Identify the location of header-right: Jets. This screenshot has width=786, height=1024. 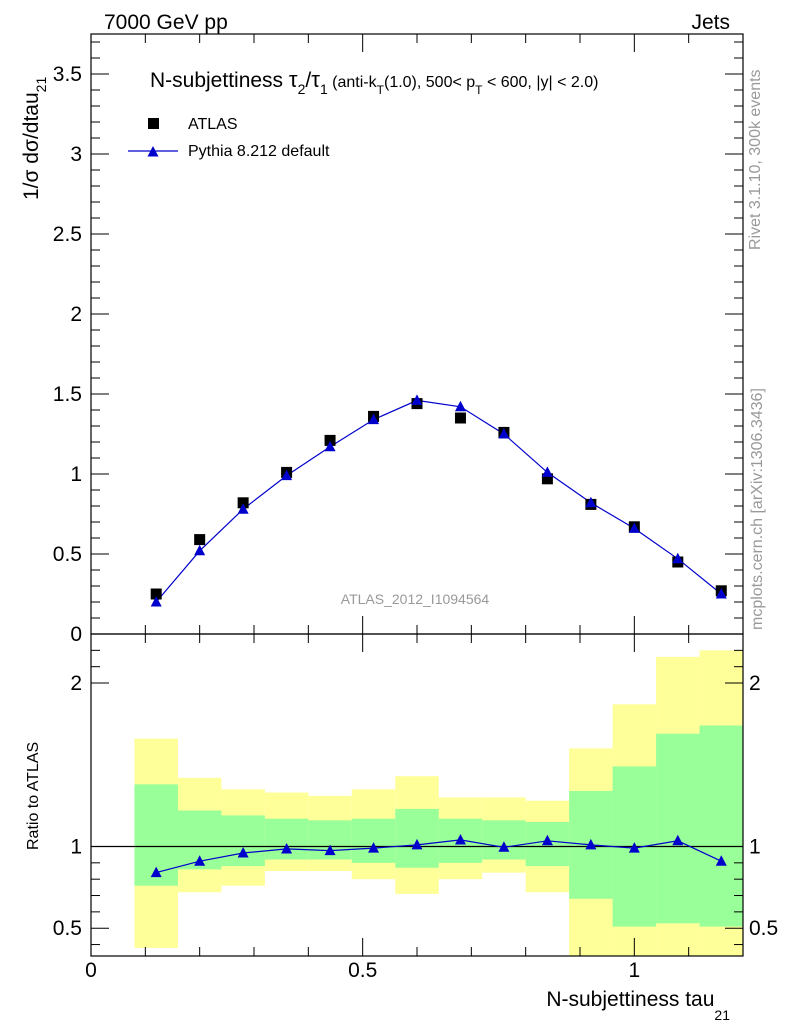
(710, 22).